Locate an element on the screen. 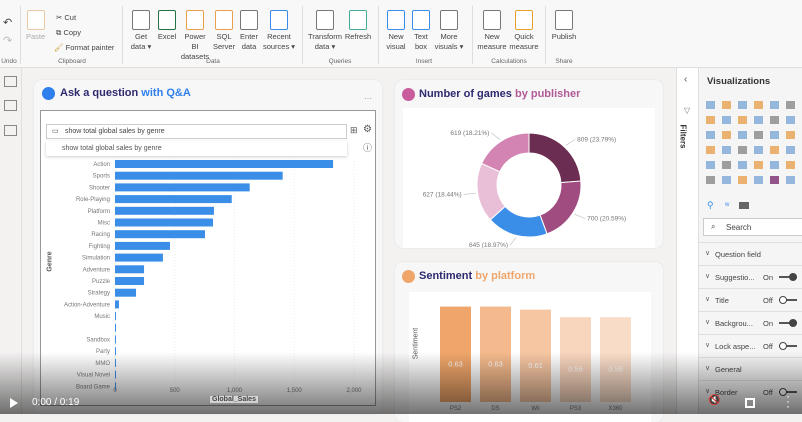 The width and height of the screenshot is (802, 422). leader-line is located at coordinates (495, 136).